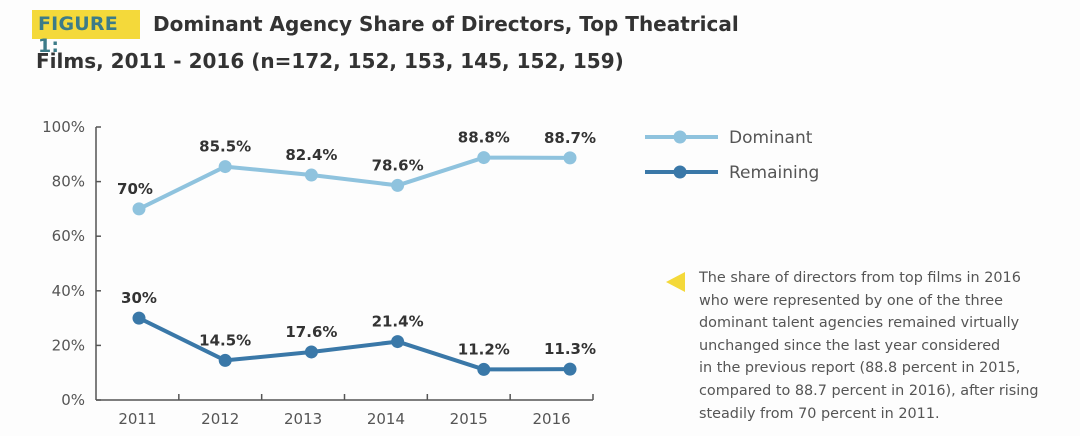 This screenshot has height=436, width=1080. What do you see at coordinates (680, 137) in the screenshot?
I see `legend-marker-dominant` at bounding box center [680, 137].